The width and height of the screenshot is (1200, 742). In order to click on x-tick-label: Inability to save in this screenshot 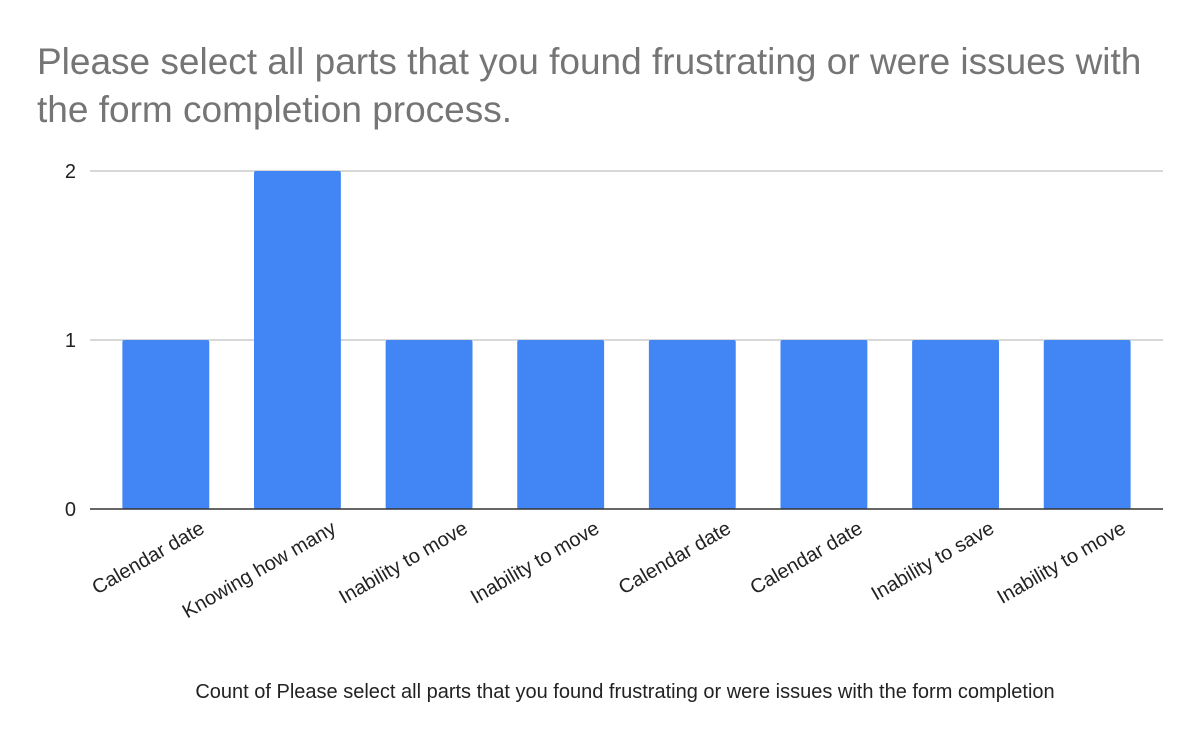, I will do `click(933, 561)`.